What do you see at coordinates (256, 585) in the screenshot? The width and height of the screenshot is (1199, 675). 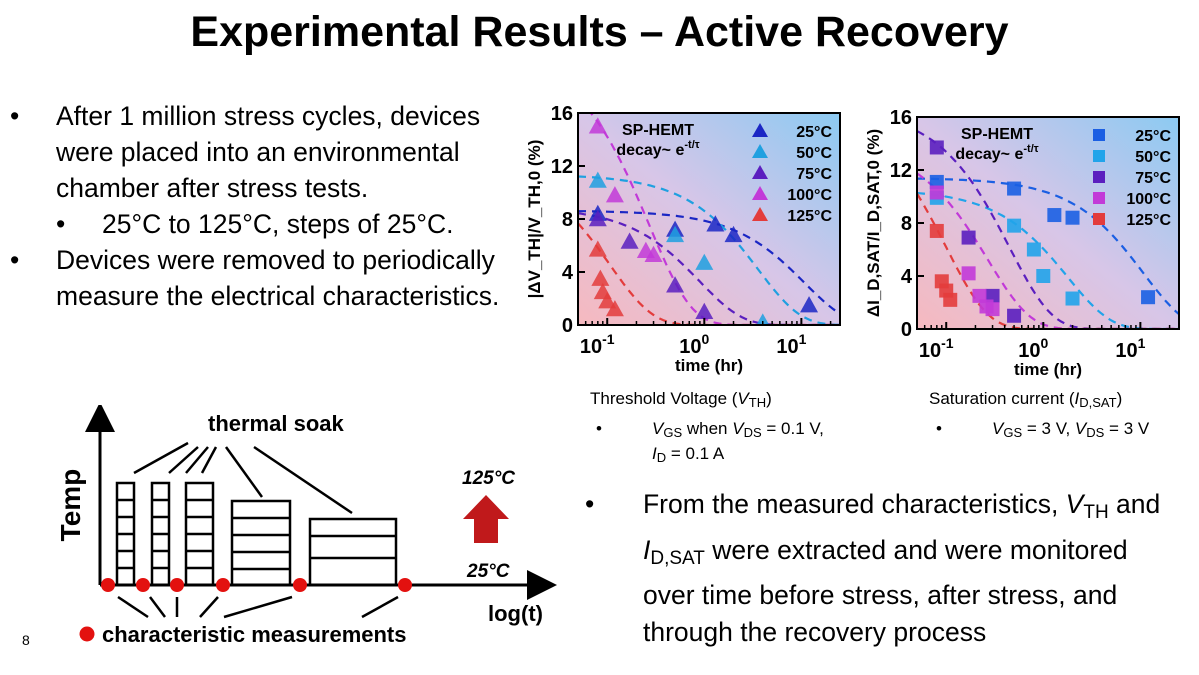 I see `measurement-dots` at bounding box center [256, 585].